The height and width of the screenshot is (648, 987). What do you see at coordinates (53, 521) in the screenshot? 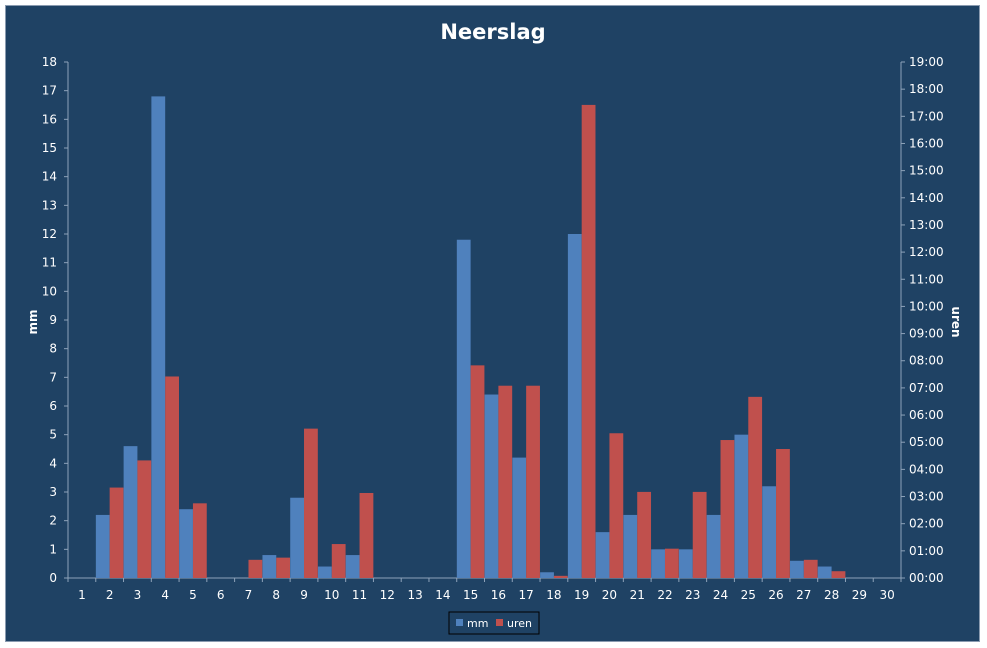
I see `y-tick-label-left: 2` at bounding box center [53, 521].